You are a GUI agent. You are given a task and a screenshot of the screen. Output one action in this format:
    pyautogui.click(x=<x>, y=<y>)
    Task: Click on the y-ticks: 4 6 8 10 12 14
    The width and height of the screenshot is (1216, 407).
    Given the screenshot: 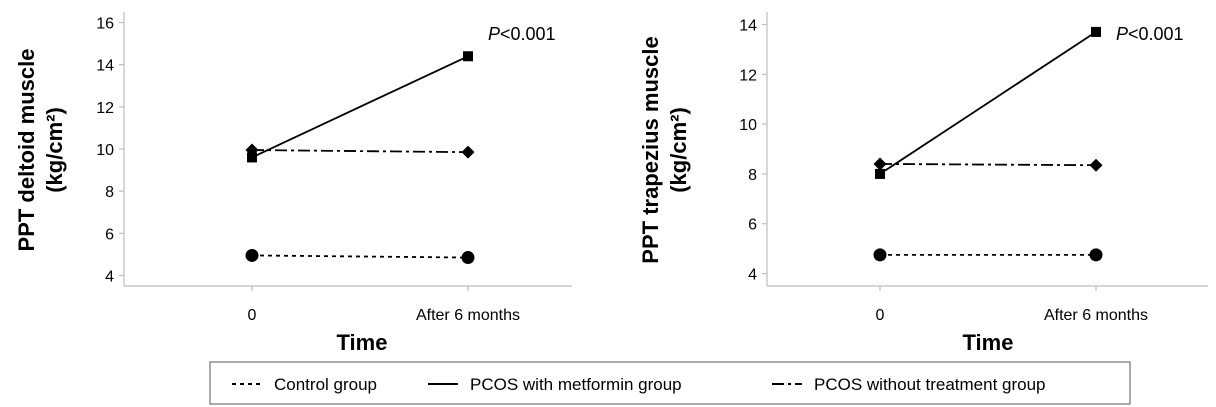 What is the action you would take?
    pyautogui.click(x=753, y=150)
    